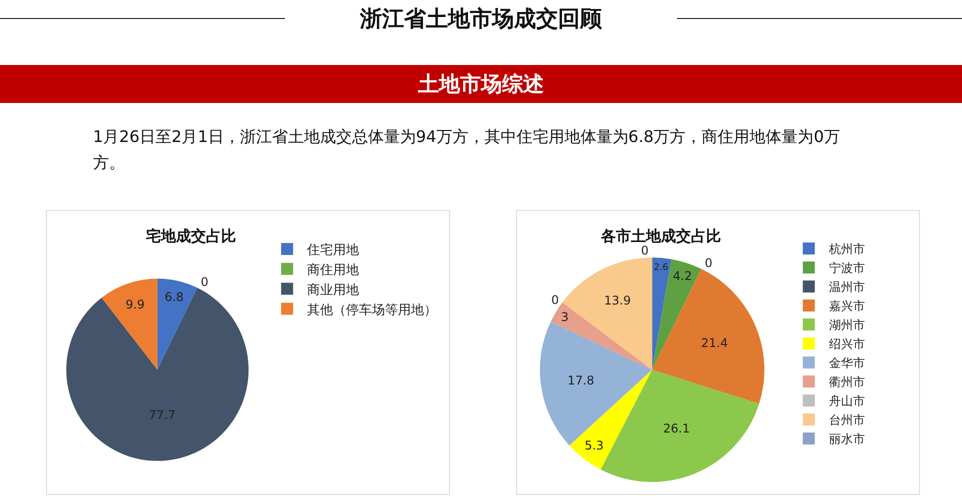  What do you see at coordinates (481, 84) in the screenshot?
I see `text: 土地市场综述` at bounding box center [481, 84].